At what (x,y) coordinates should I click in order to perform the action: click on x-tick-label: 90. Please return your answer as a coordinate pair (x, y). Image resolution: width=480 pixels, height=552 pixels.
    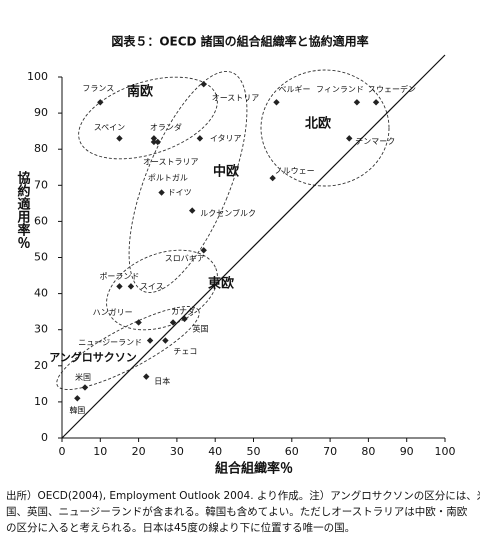
    Looking at the image, I should click on (407, 451).